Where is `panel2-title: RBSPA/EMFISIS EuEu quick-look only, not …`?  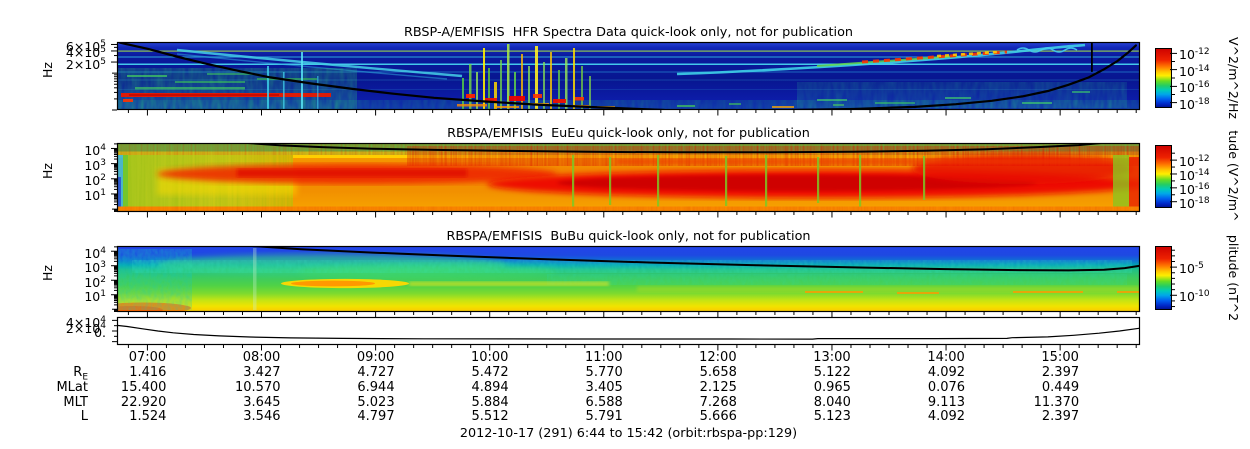
panel2-title: RBSPA/EMFISIS EuEu quick-look only, not … is located at coordinates (628, 133).